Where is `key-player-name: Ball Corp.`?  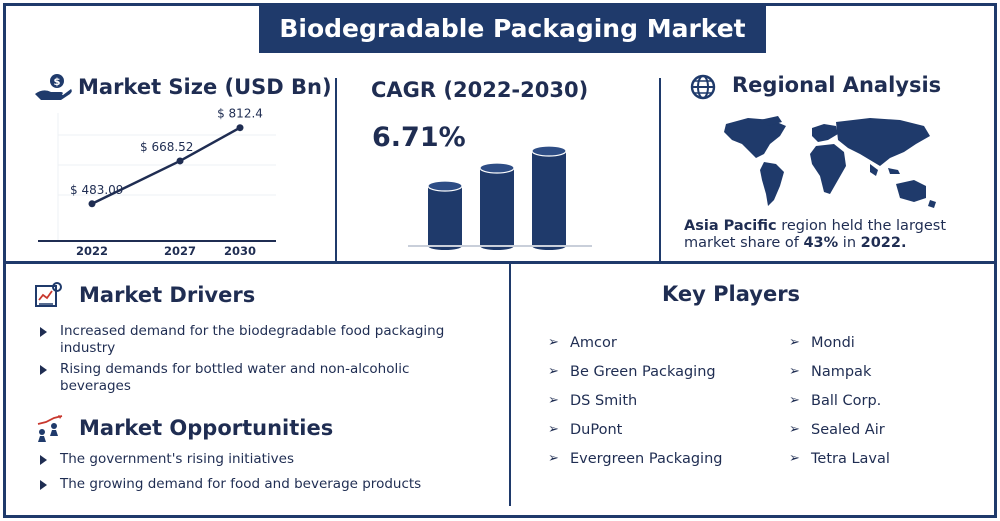 key-player-name: Ball Corp. is located at coordinates (846, 401).